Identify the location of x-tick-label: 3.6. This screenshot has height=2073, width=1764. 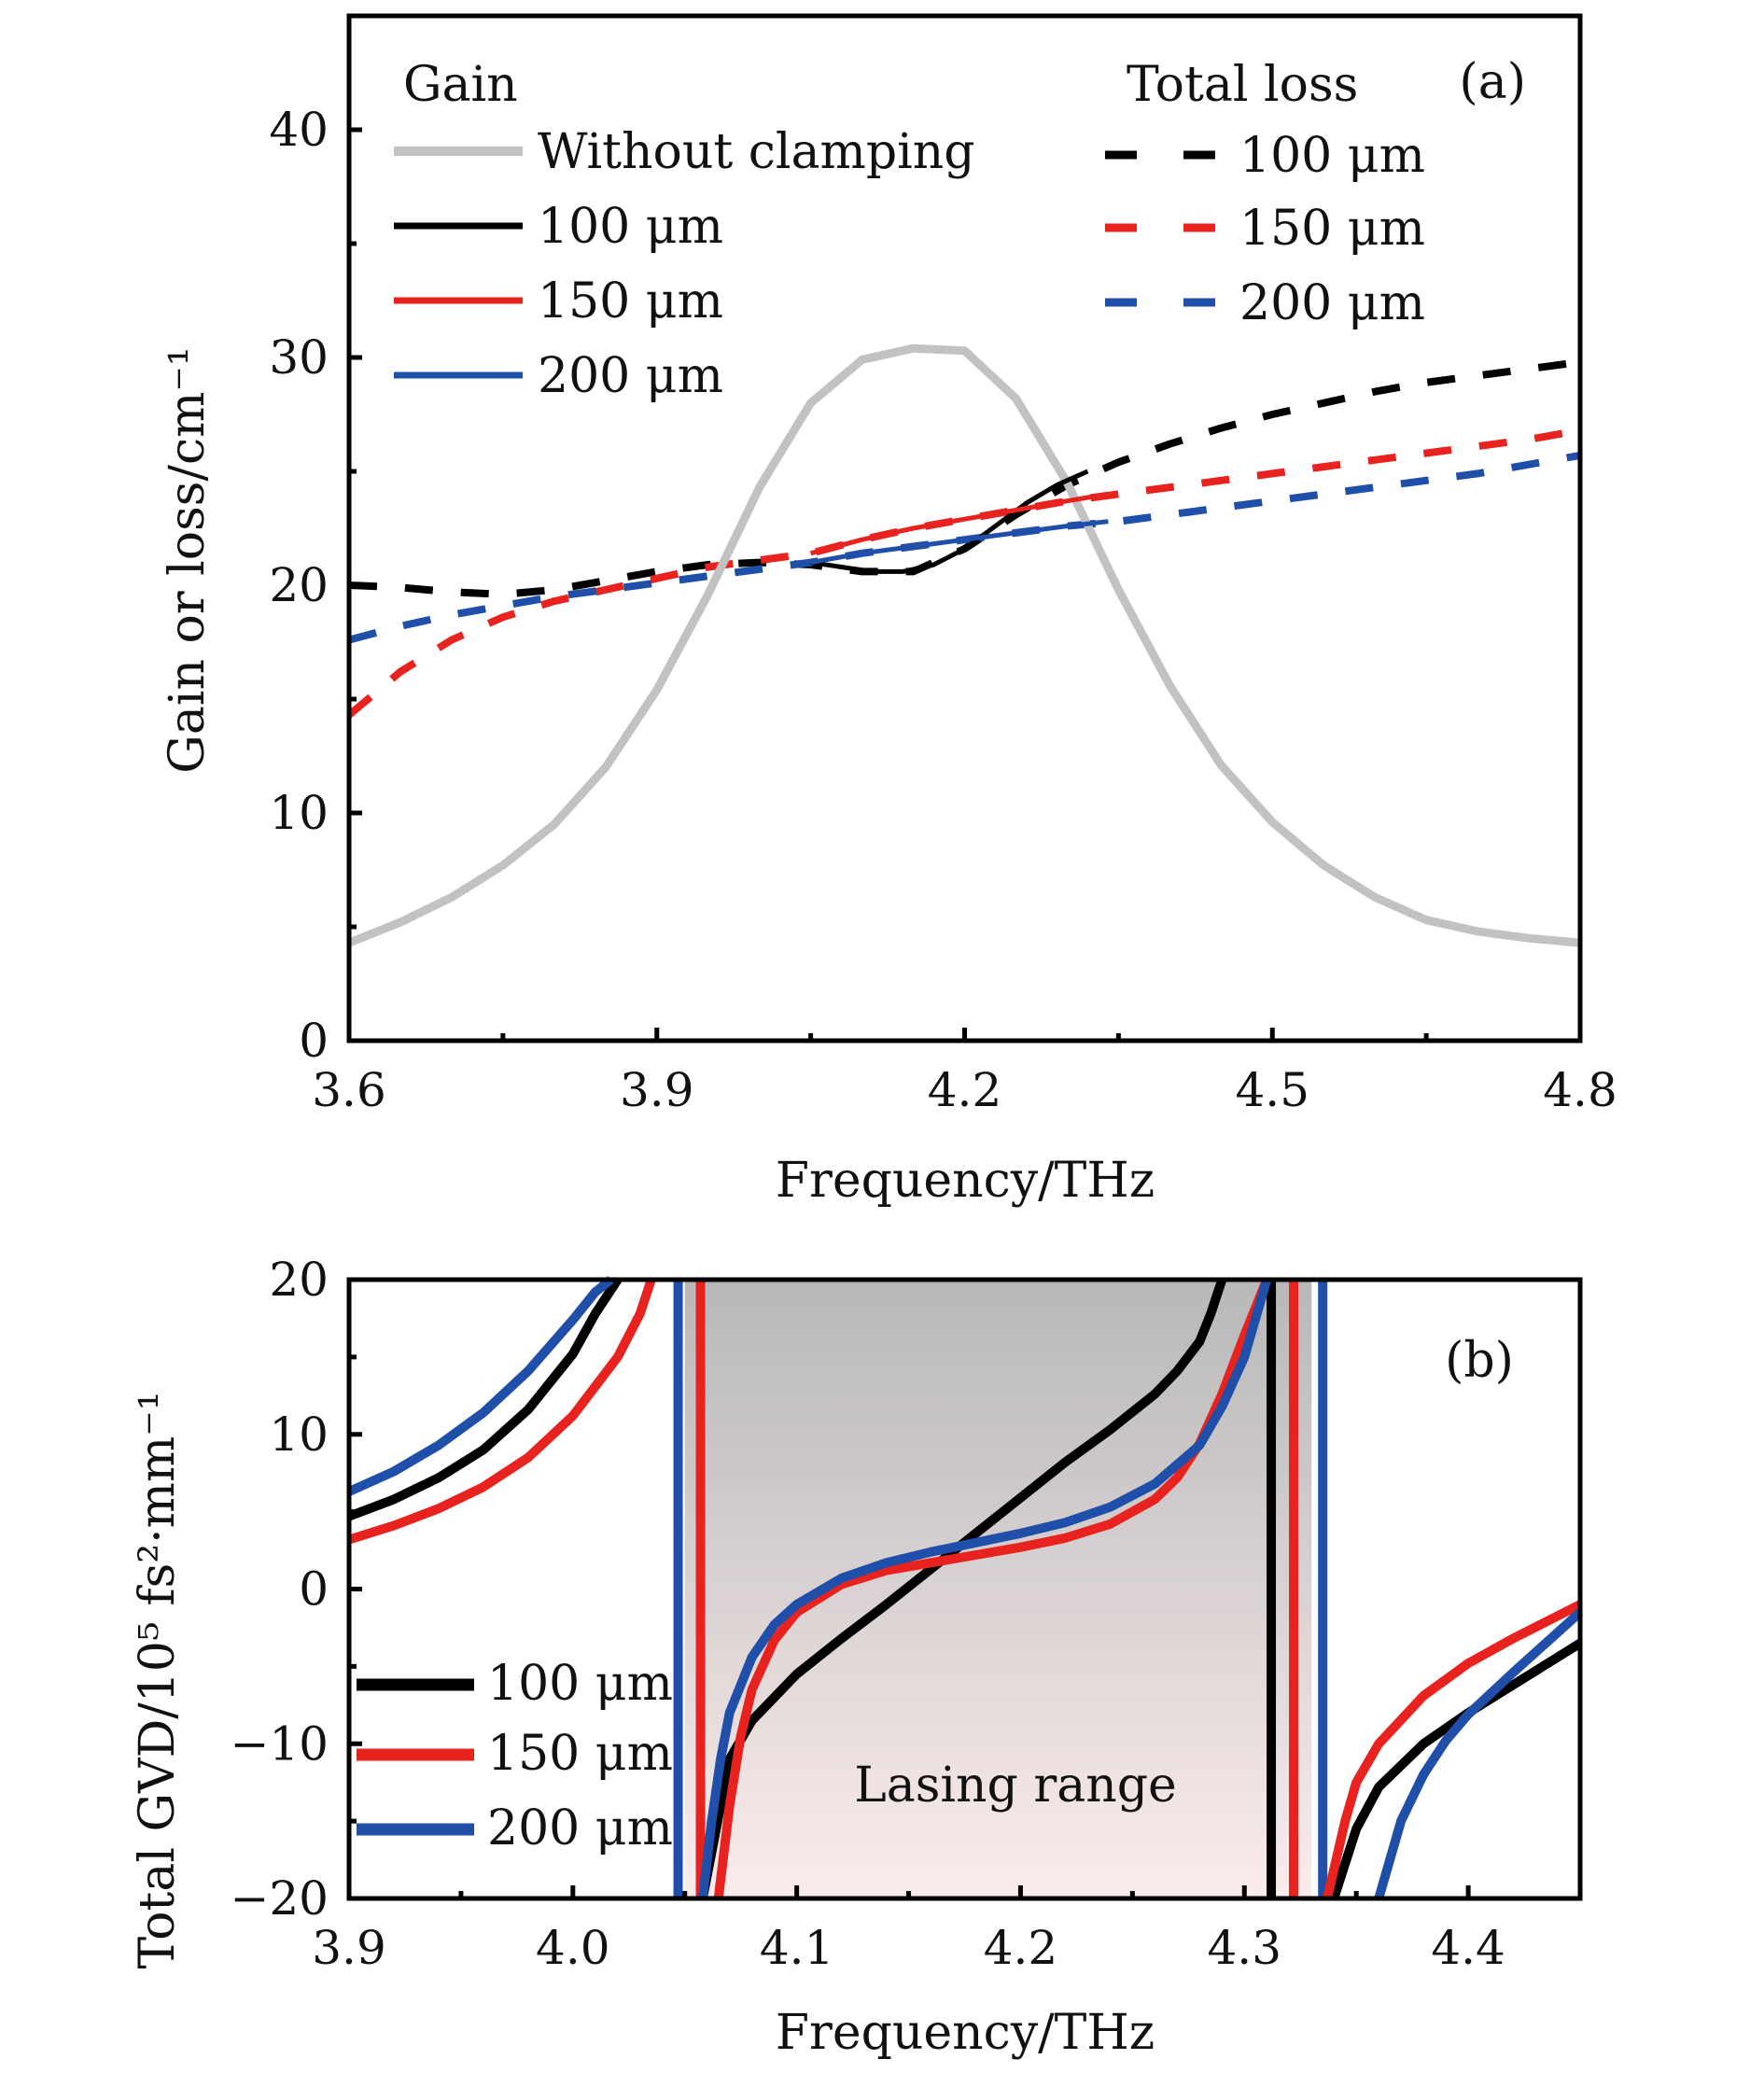
(349, 1090).